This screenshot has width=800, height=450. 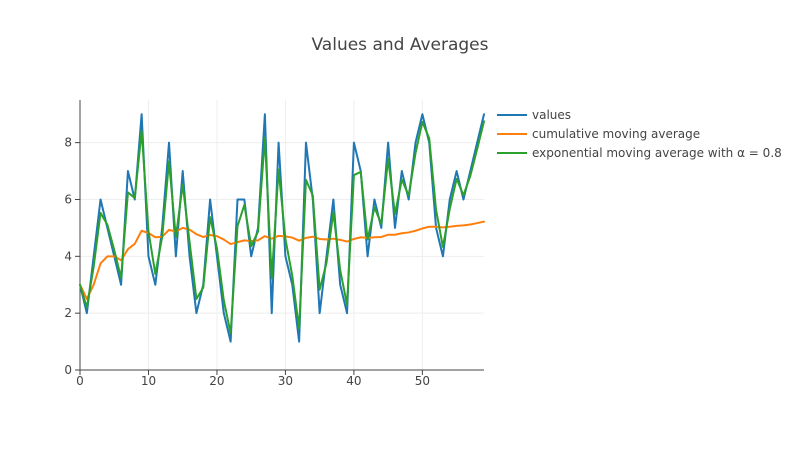 I want to click on legend-item-2: cumulative moving average, so click(x=598, y=134).